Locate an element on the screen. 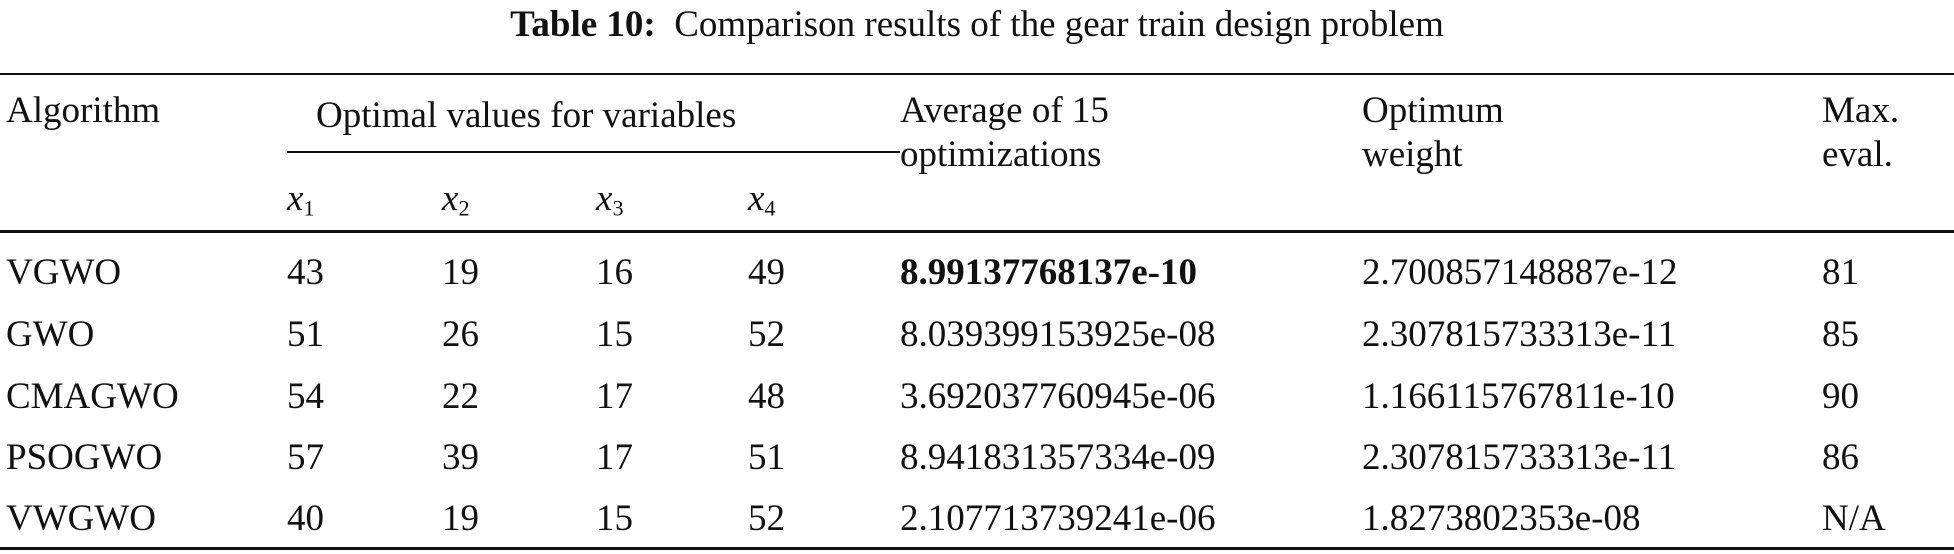  cell-max-eval: 81 is located at coordinates (1840, 272).